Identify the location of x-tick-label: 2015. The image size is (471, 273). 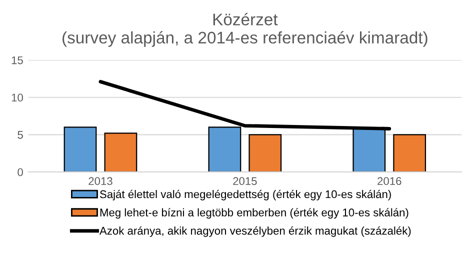
(245, 181).